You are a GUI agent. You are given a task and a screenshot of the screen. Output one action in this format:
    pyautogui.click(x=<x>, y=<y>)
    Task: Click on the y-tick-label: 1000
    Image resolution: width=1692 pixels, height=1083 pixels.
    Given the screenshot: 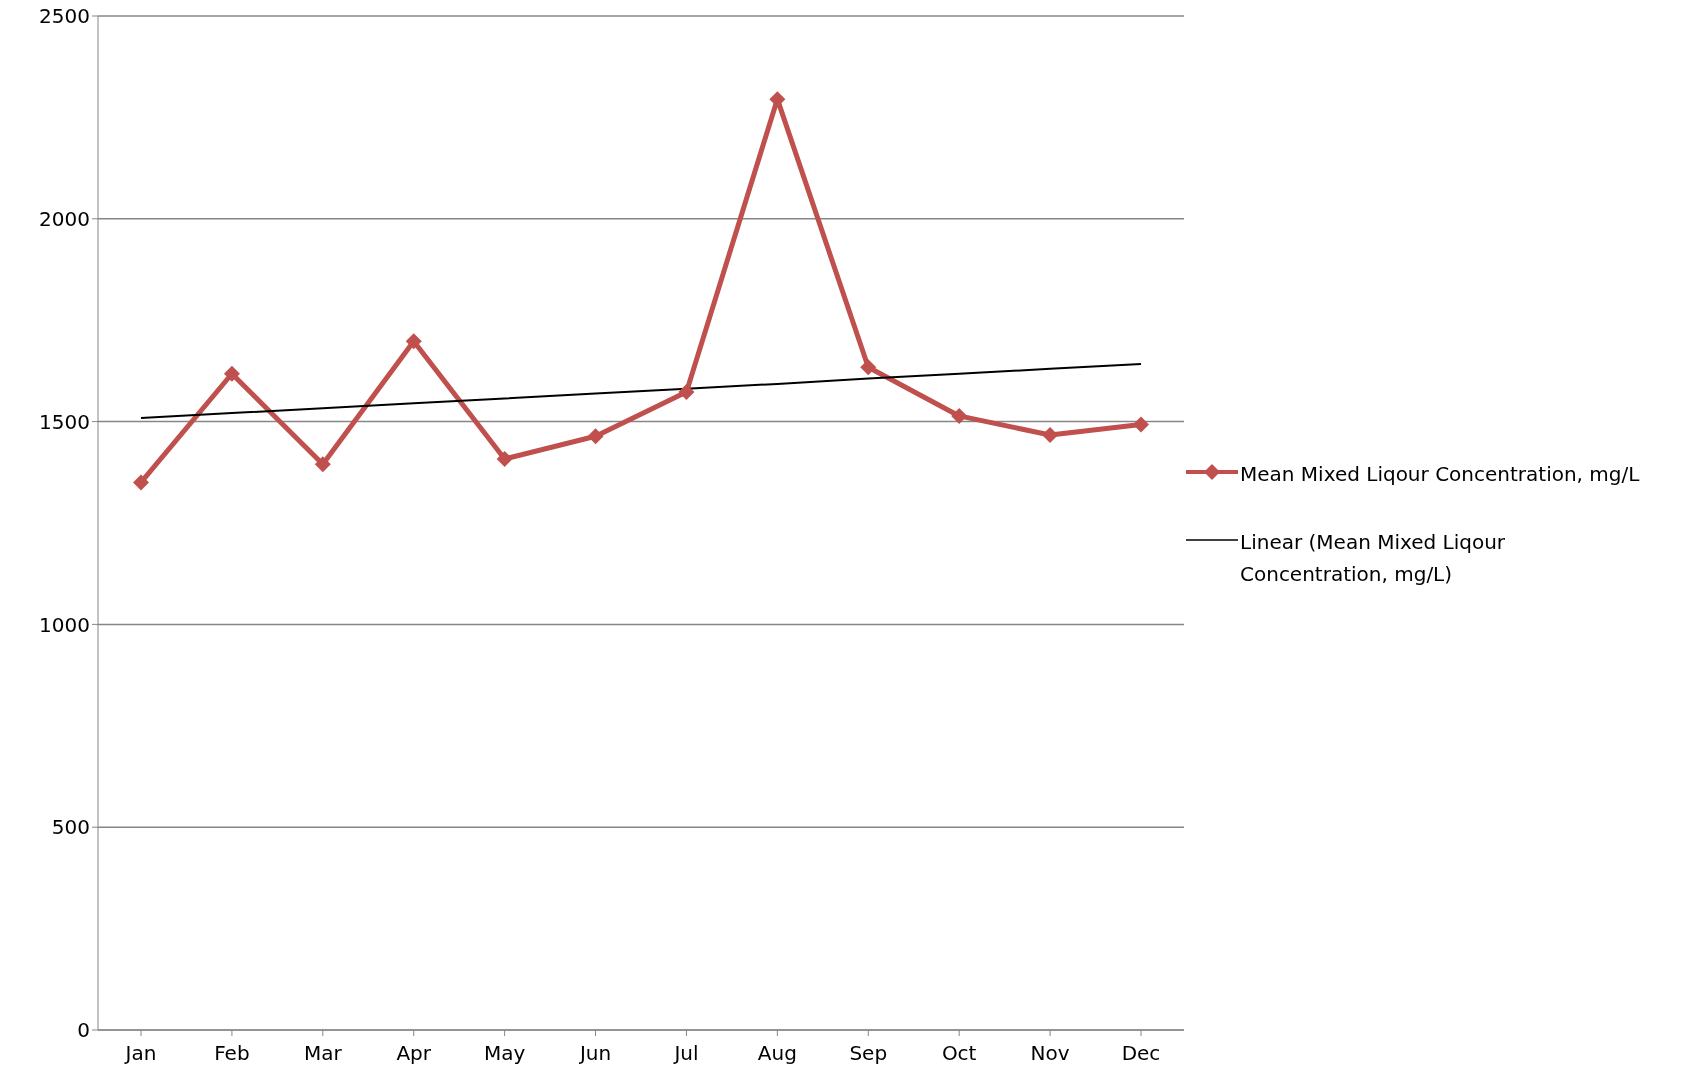 What is the action you would take?
    pyautogui.click(x=64, y=624)
    